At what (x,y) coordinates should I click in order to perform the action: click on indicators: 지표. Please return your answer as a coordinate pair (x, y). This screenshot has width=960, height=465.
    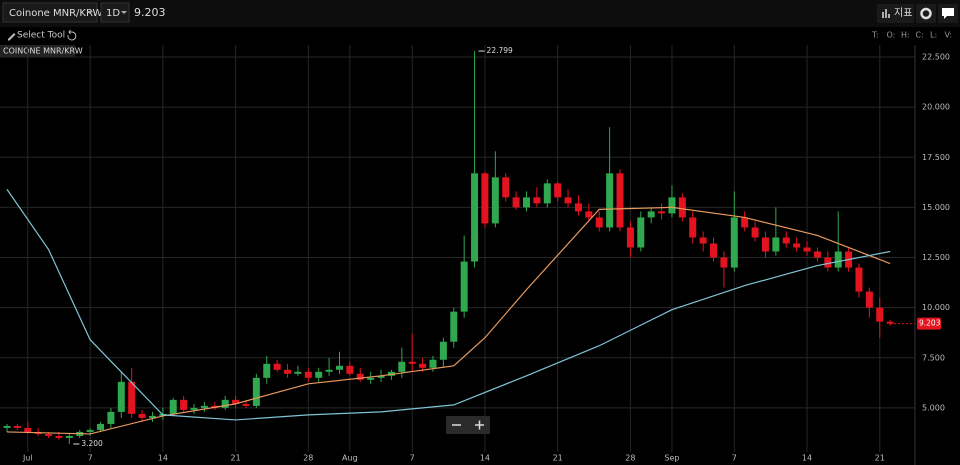
    Looking at the image, I should click on (903, 13).